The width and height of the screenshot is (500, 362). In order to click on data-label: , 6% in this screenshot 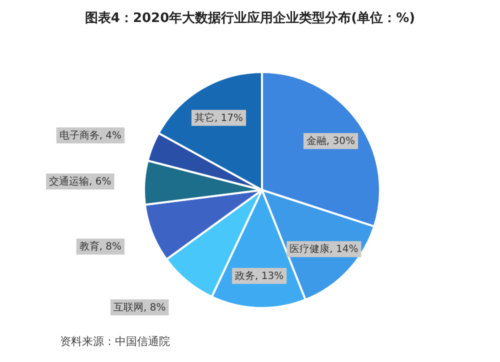, I will do `click(100, 182)`.